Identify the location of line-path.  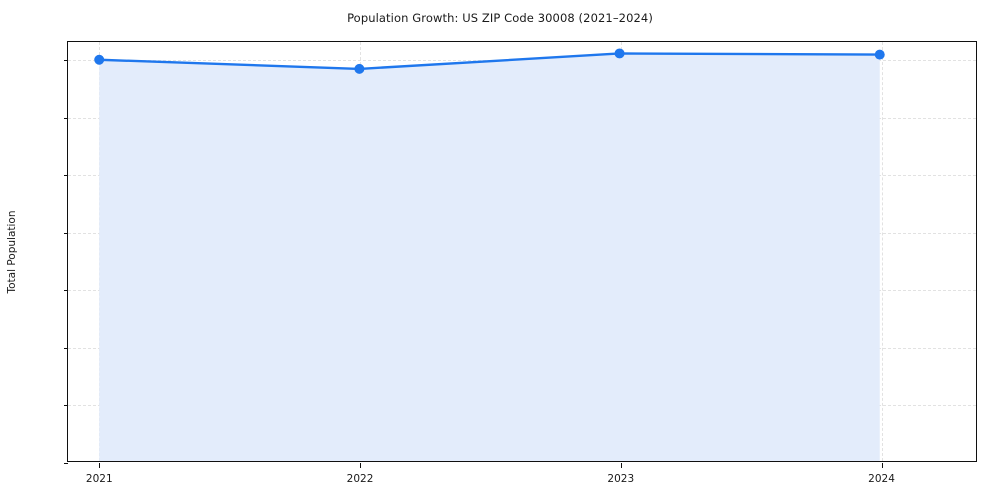
(489, 61).